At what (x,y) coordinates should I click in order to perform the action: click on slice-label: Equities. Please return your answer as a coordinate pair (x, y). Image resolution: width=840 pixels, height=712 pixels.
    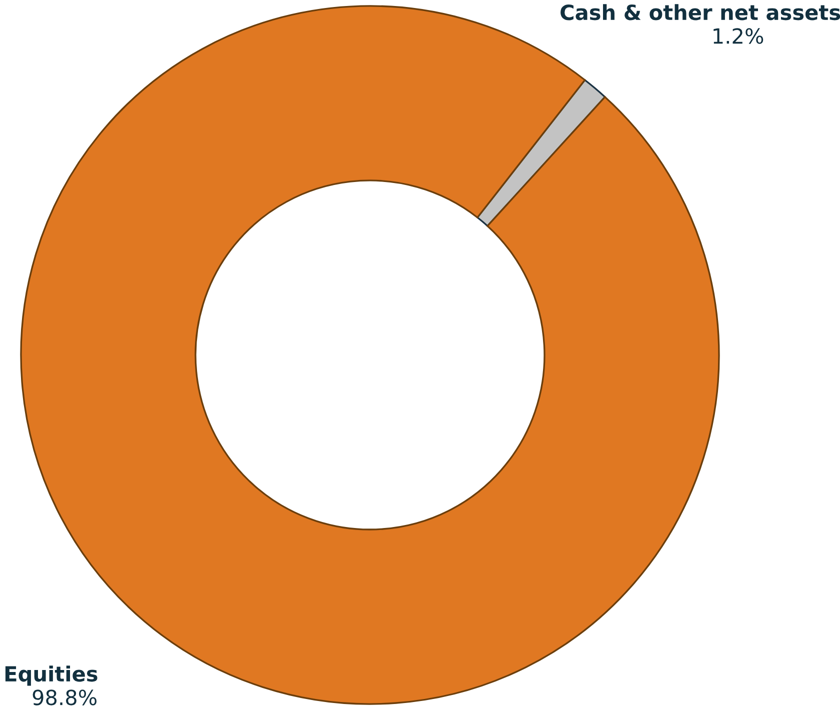
    Looking at the image, I should click on (51, 676).